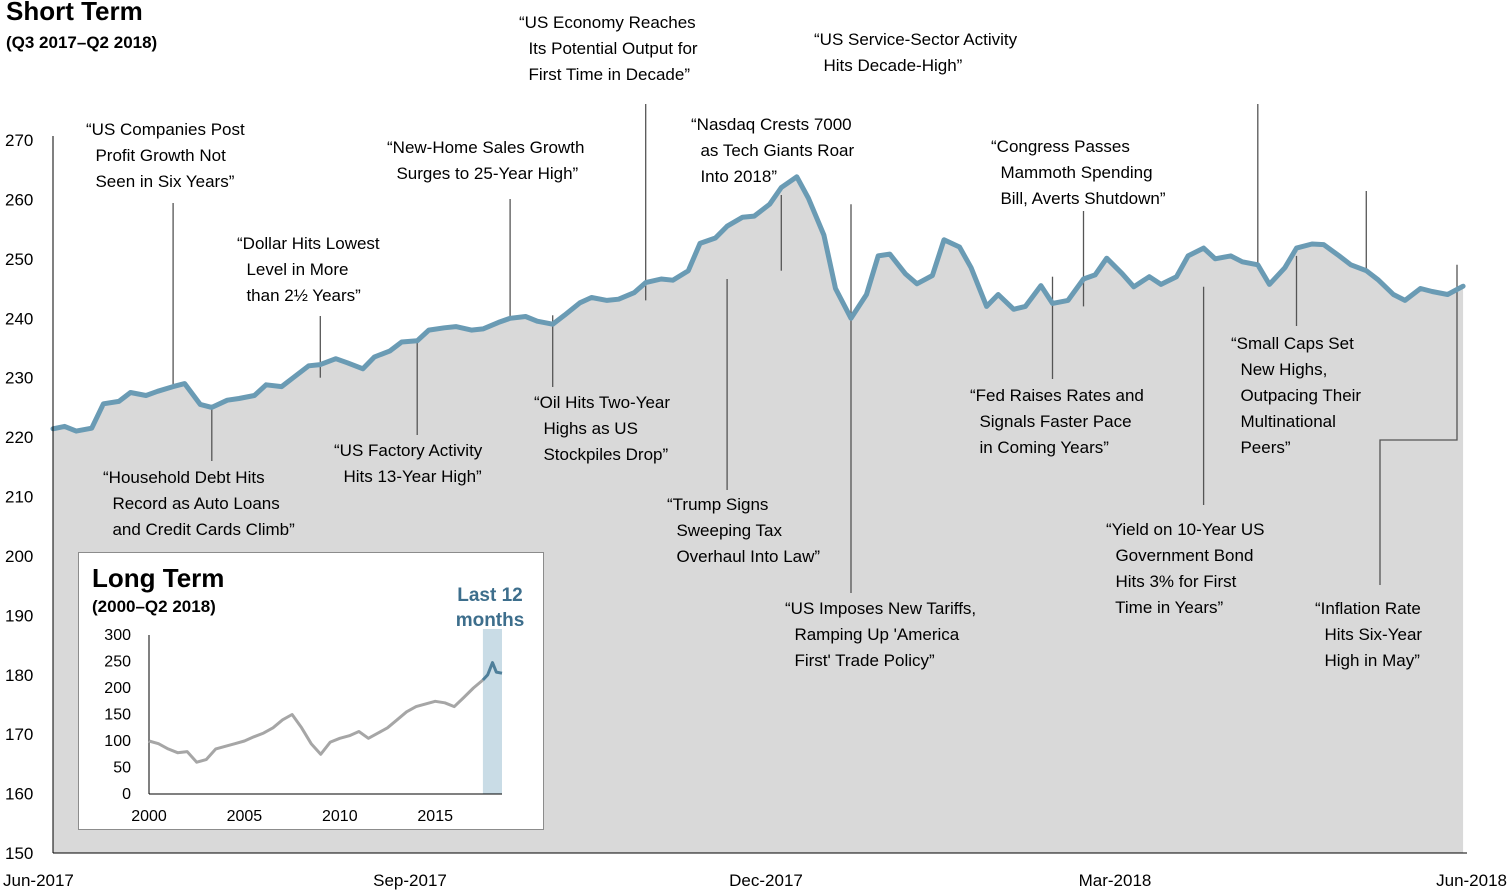 This screenshot has width=1510, height=890. I want to click on chart-subtitle: (Q3 2017–Q2 2018), so click(82, 42).